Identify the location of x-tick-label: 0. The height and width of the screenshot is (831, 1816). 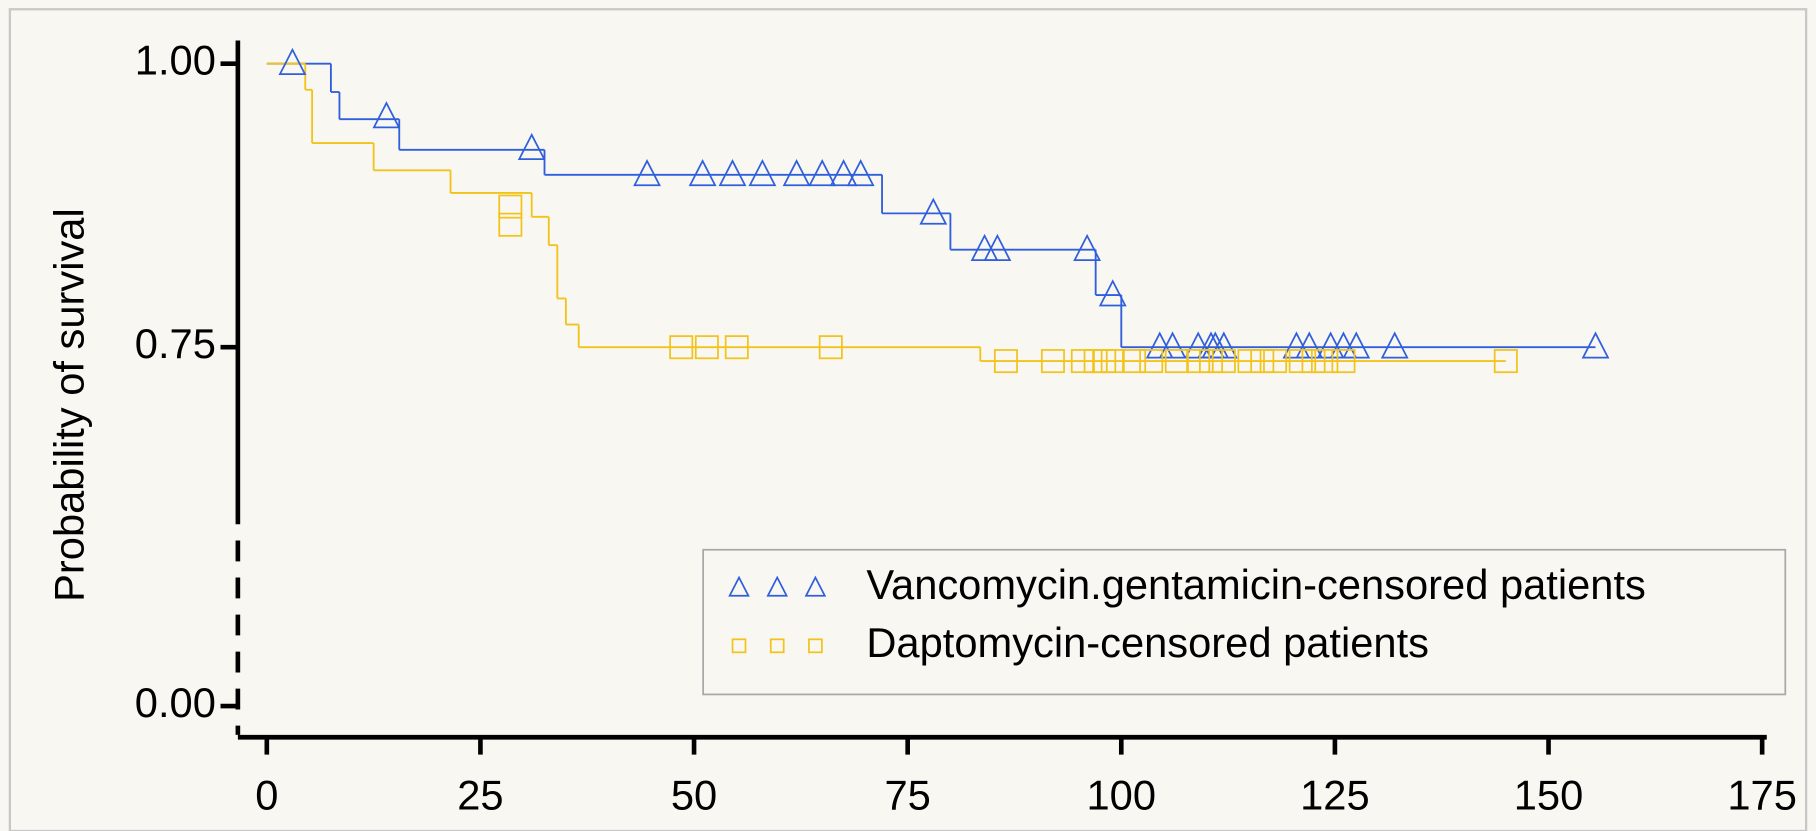
(266, 795).